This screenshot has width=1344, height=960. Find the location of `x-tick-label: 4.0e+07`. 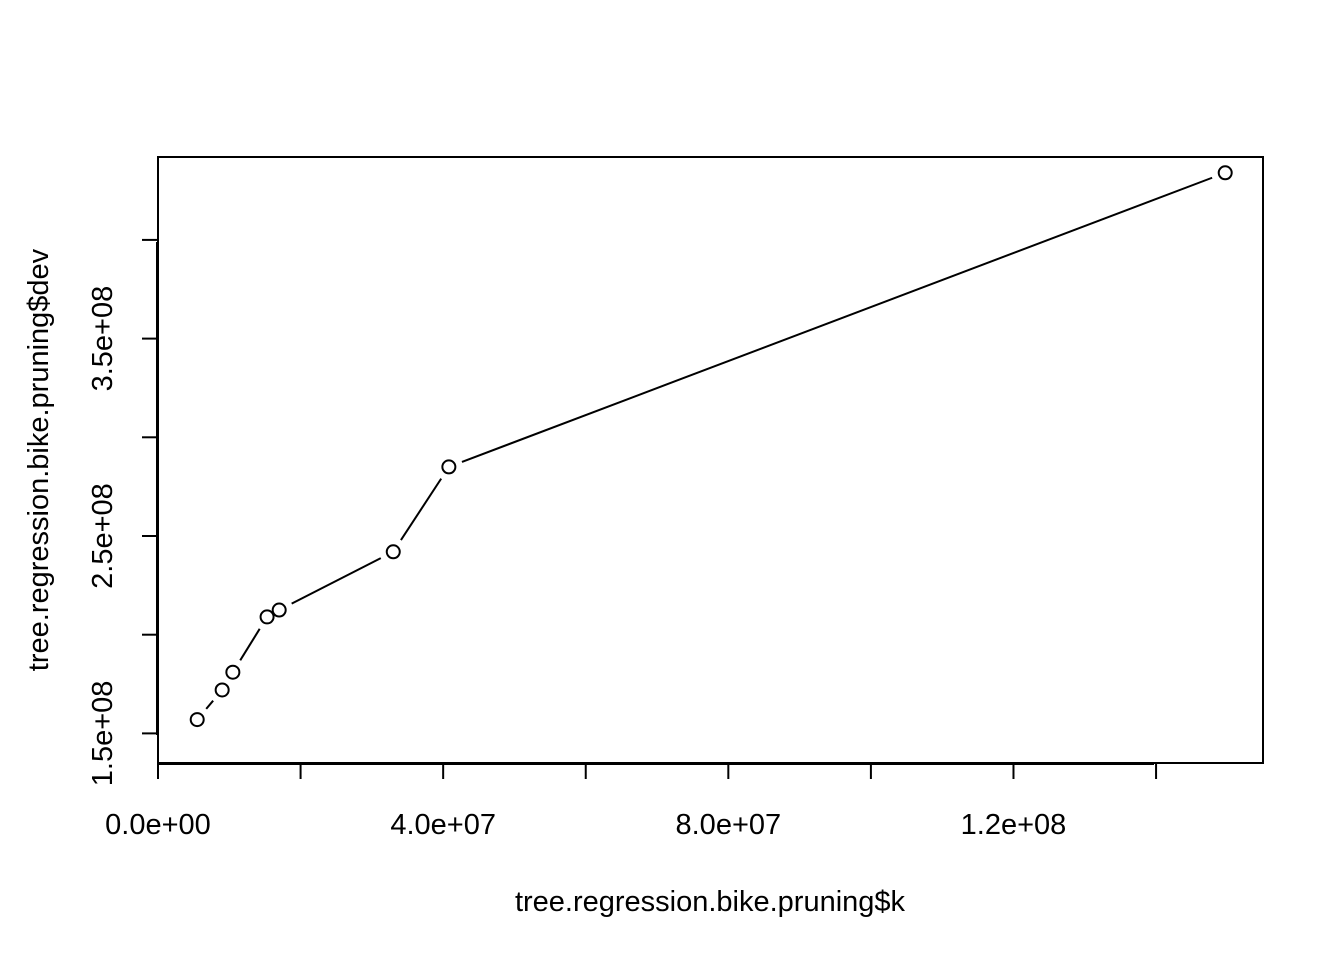

x-tick-label: 4.0e+07 is located at coordinates (443, 825).